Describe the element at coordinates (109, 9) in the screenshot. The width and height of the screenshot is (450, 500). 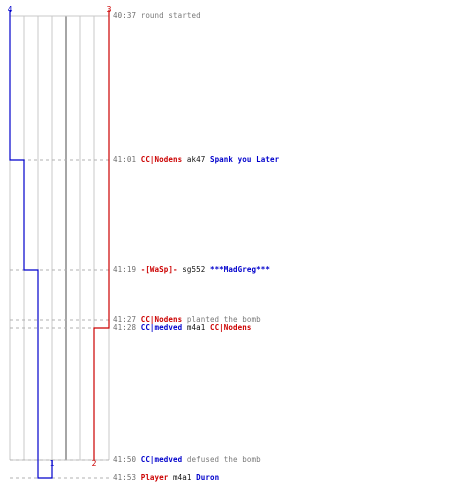
I see `red-start-count: 3` at that location.